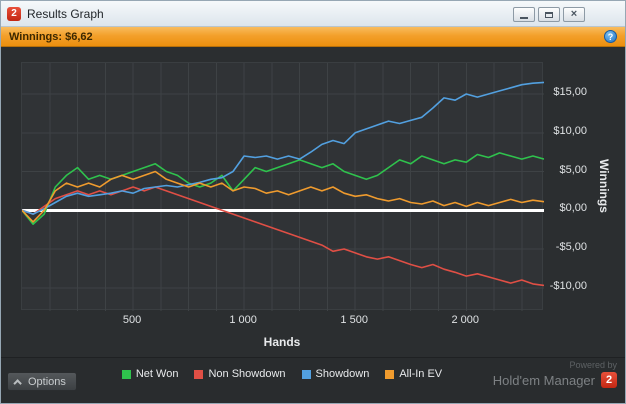 The height and width of the screenshot is (404, 626). Describe the element at coordinates (593, 365) in the screenshot. I see `powered-by-text: Powered by` at that location.